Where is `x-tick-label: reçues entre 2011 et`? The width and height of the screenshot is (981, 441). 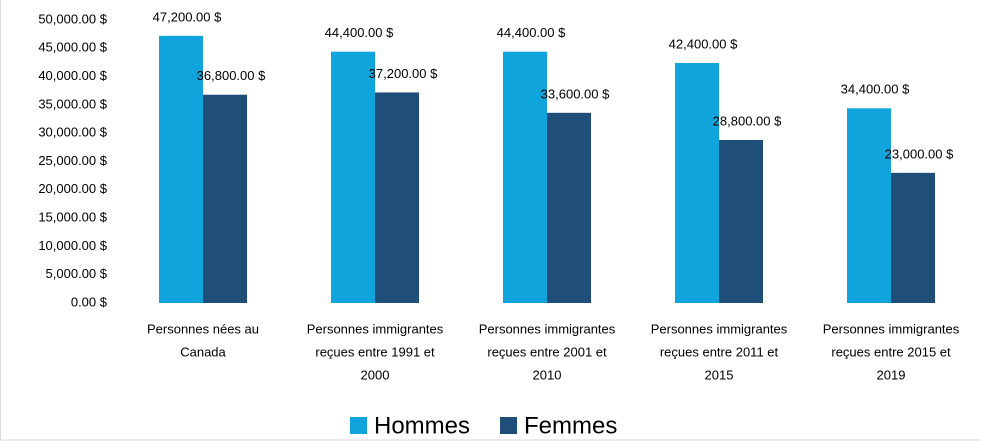 x-tick-label: reçues entre 2011 et is located at coordinates (719, 351).